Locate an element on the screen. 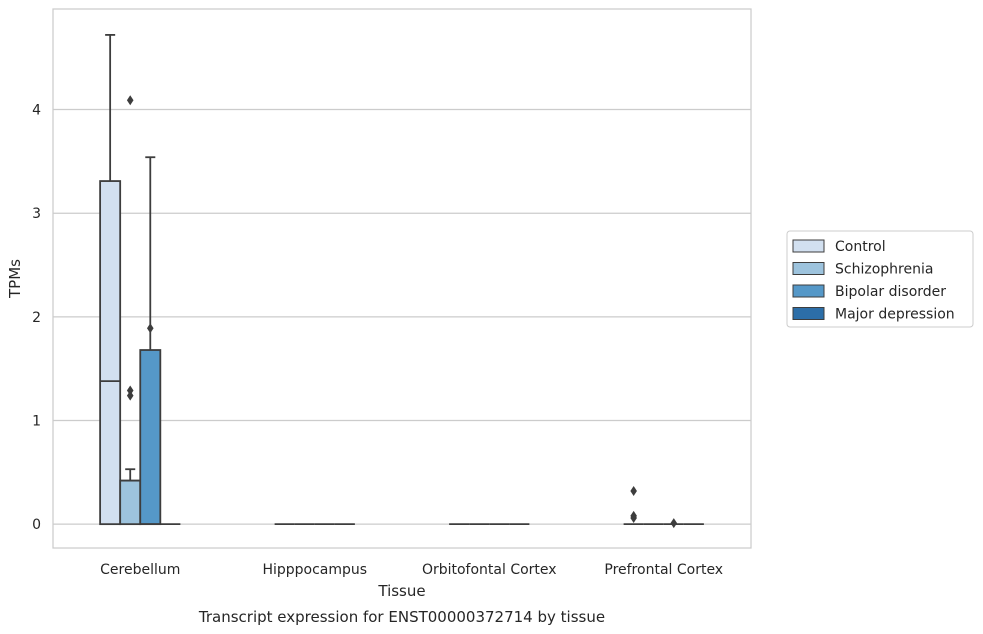 This screenshot has height=634, width=983. box-cerebellum-control is located at coordinates (110, 280).